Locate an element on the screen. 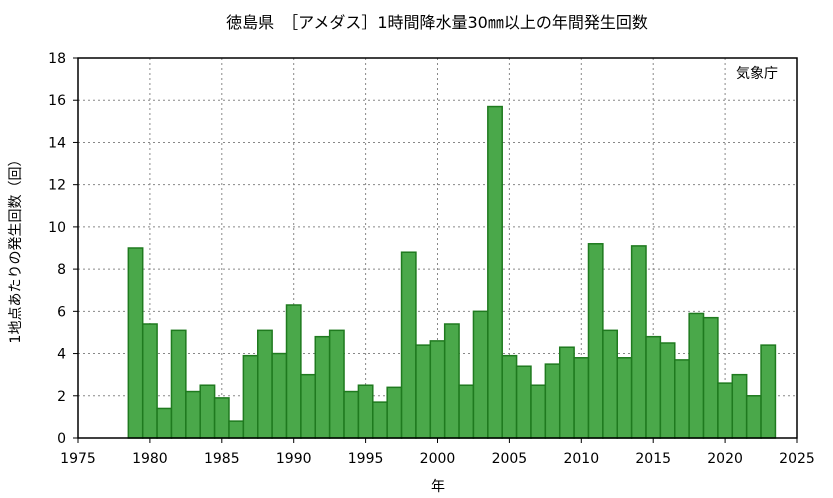  bar-2001 is located at coordinates (451, 381).